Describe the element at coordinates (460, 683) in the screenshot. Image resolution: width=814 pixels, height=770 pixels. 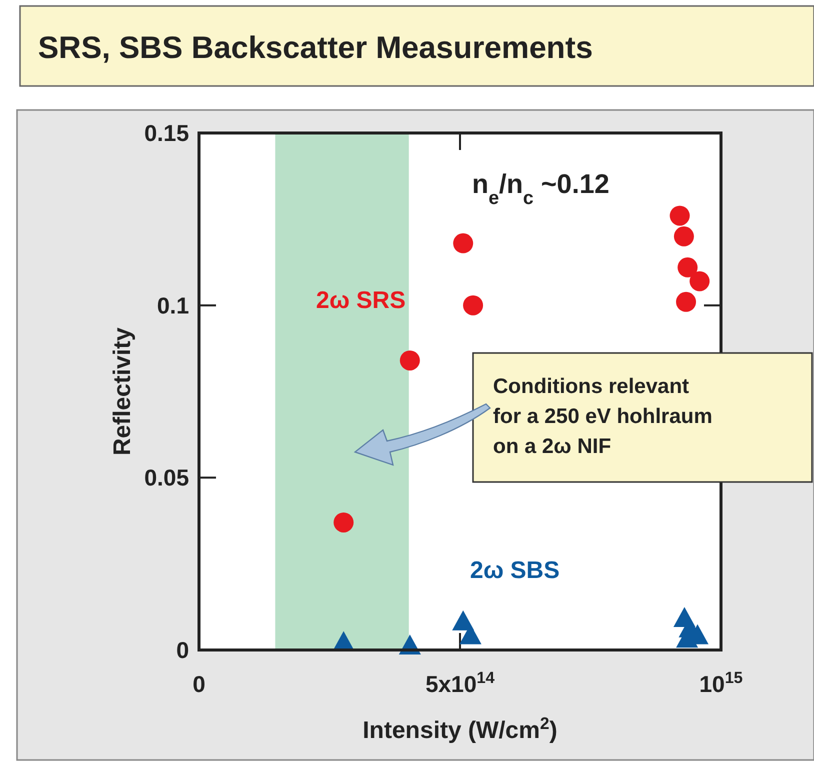
I see `x-tick-label: 5x10$^{14}$` at that location.